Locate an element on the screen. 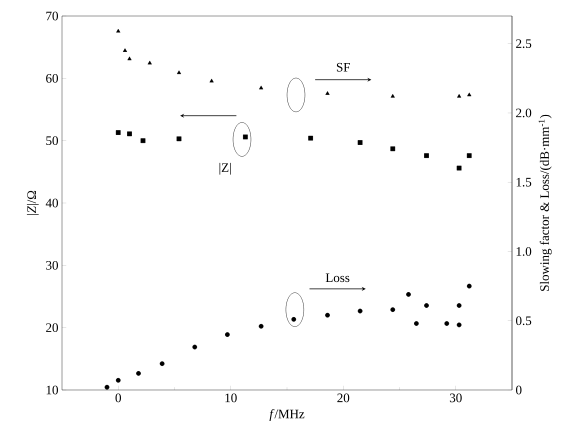 Image resolution: width=576 pixels, height=446 pixels. x-tick-label: 0 is located at coordinates (118, 398).